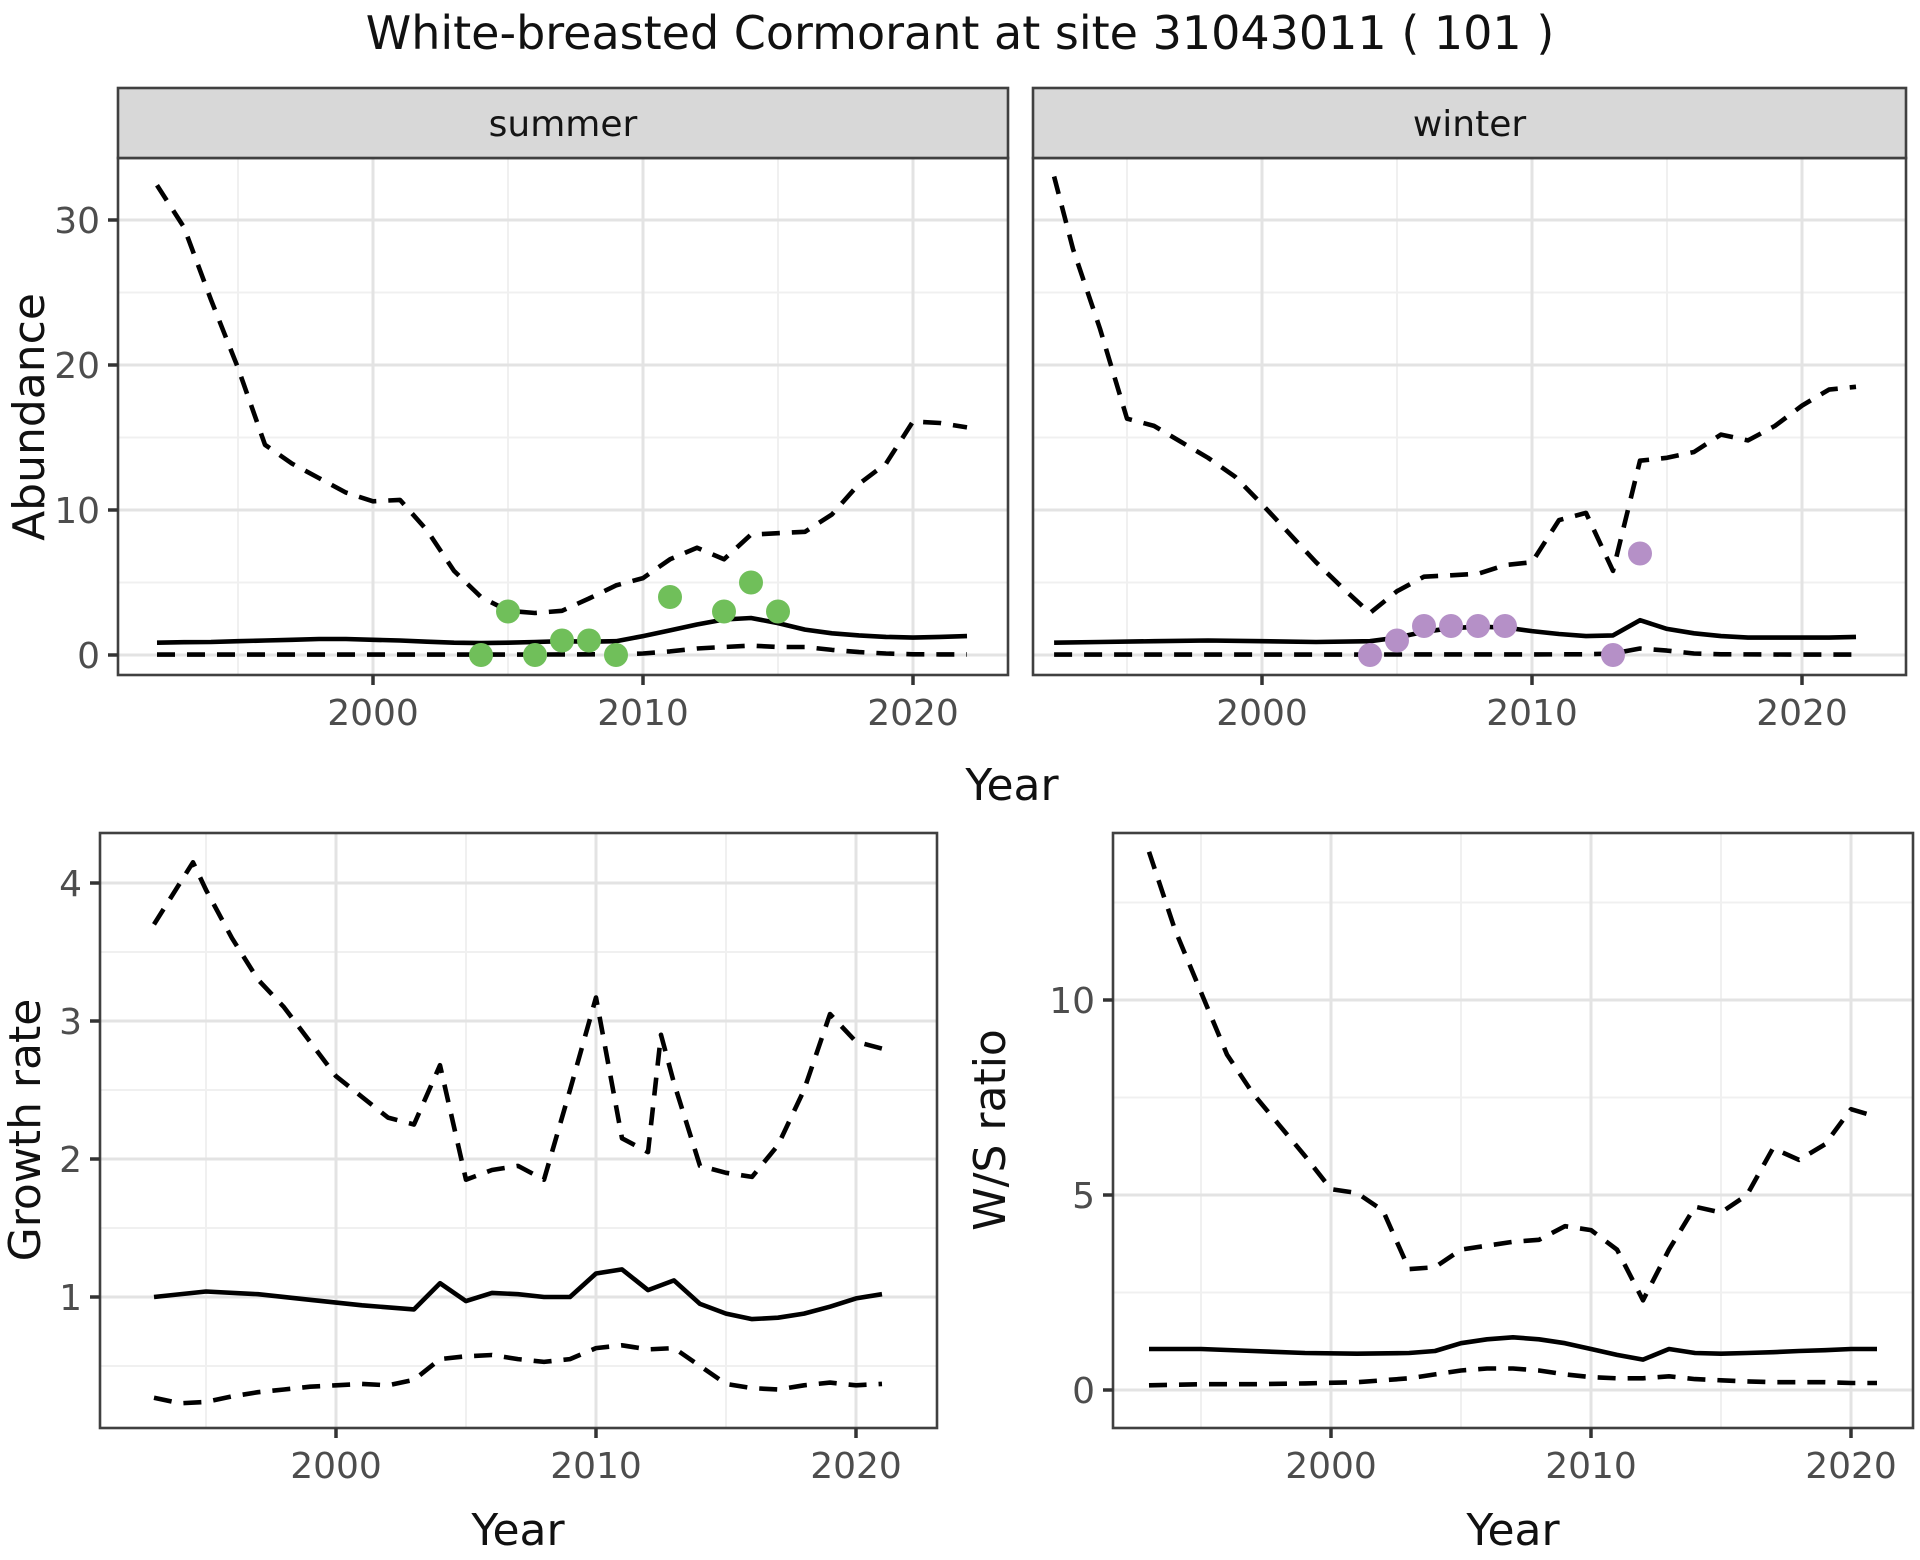 The width and height of the screenshot is (1920, 1560). Describe the element at coordinates (77, 366) in the screenshot. I see `y-tick-label: 20` at that location.